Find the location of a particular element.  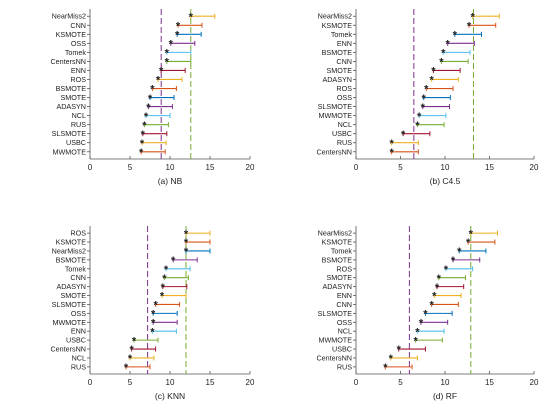

subplot-caption: (b) C4.5 is located at coordinates (445, 181).